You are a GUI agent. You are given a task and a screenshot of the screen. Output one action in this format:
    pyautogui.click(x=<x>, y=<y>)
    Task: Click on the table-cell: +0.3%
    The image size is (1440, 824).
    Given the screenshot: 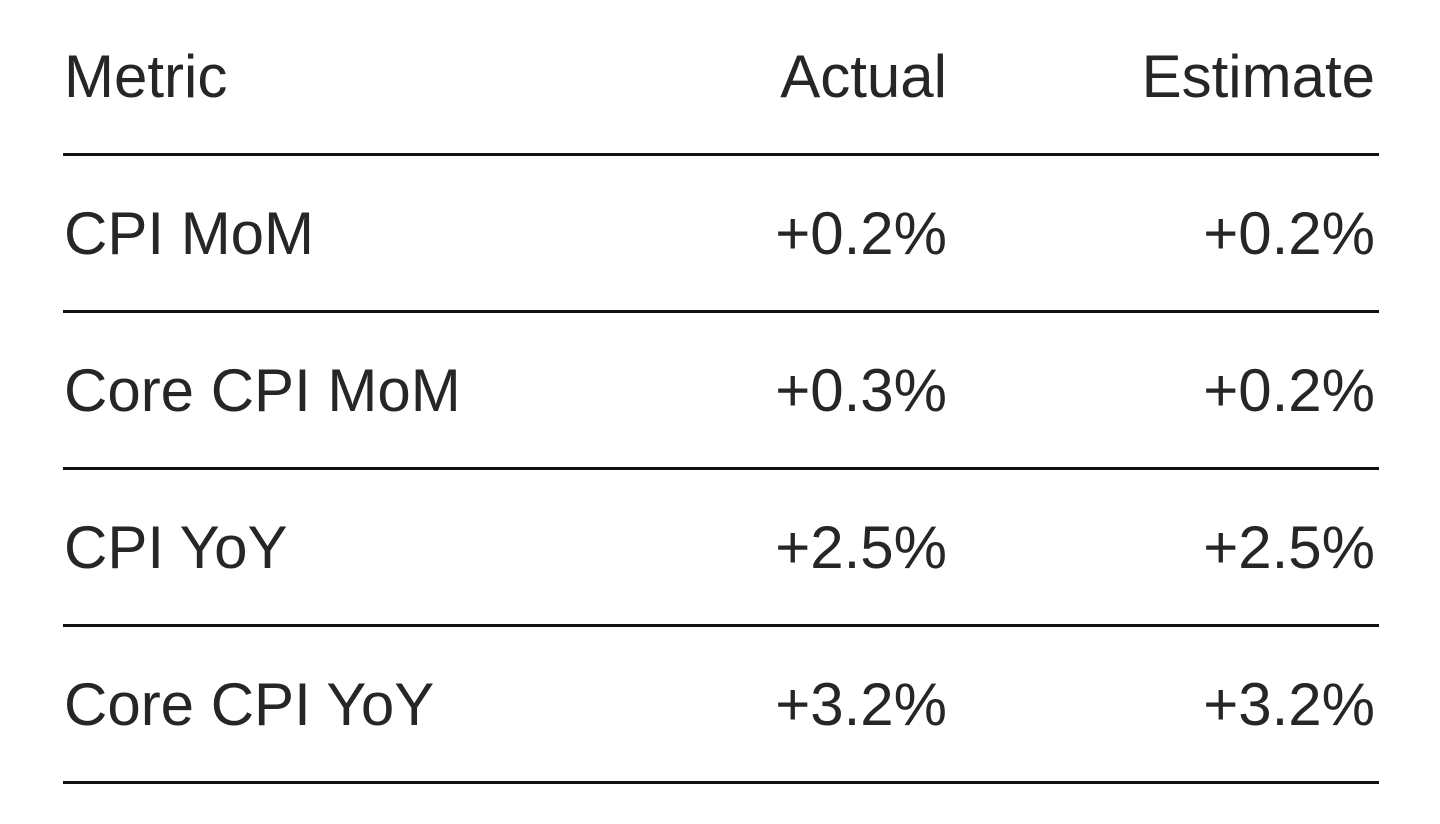 What is the action you would take?
    pyautogui.click(x=861, y=390)
    